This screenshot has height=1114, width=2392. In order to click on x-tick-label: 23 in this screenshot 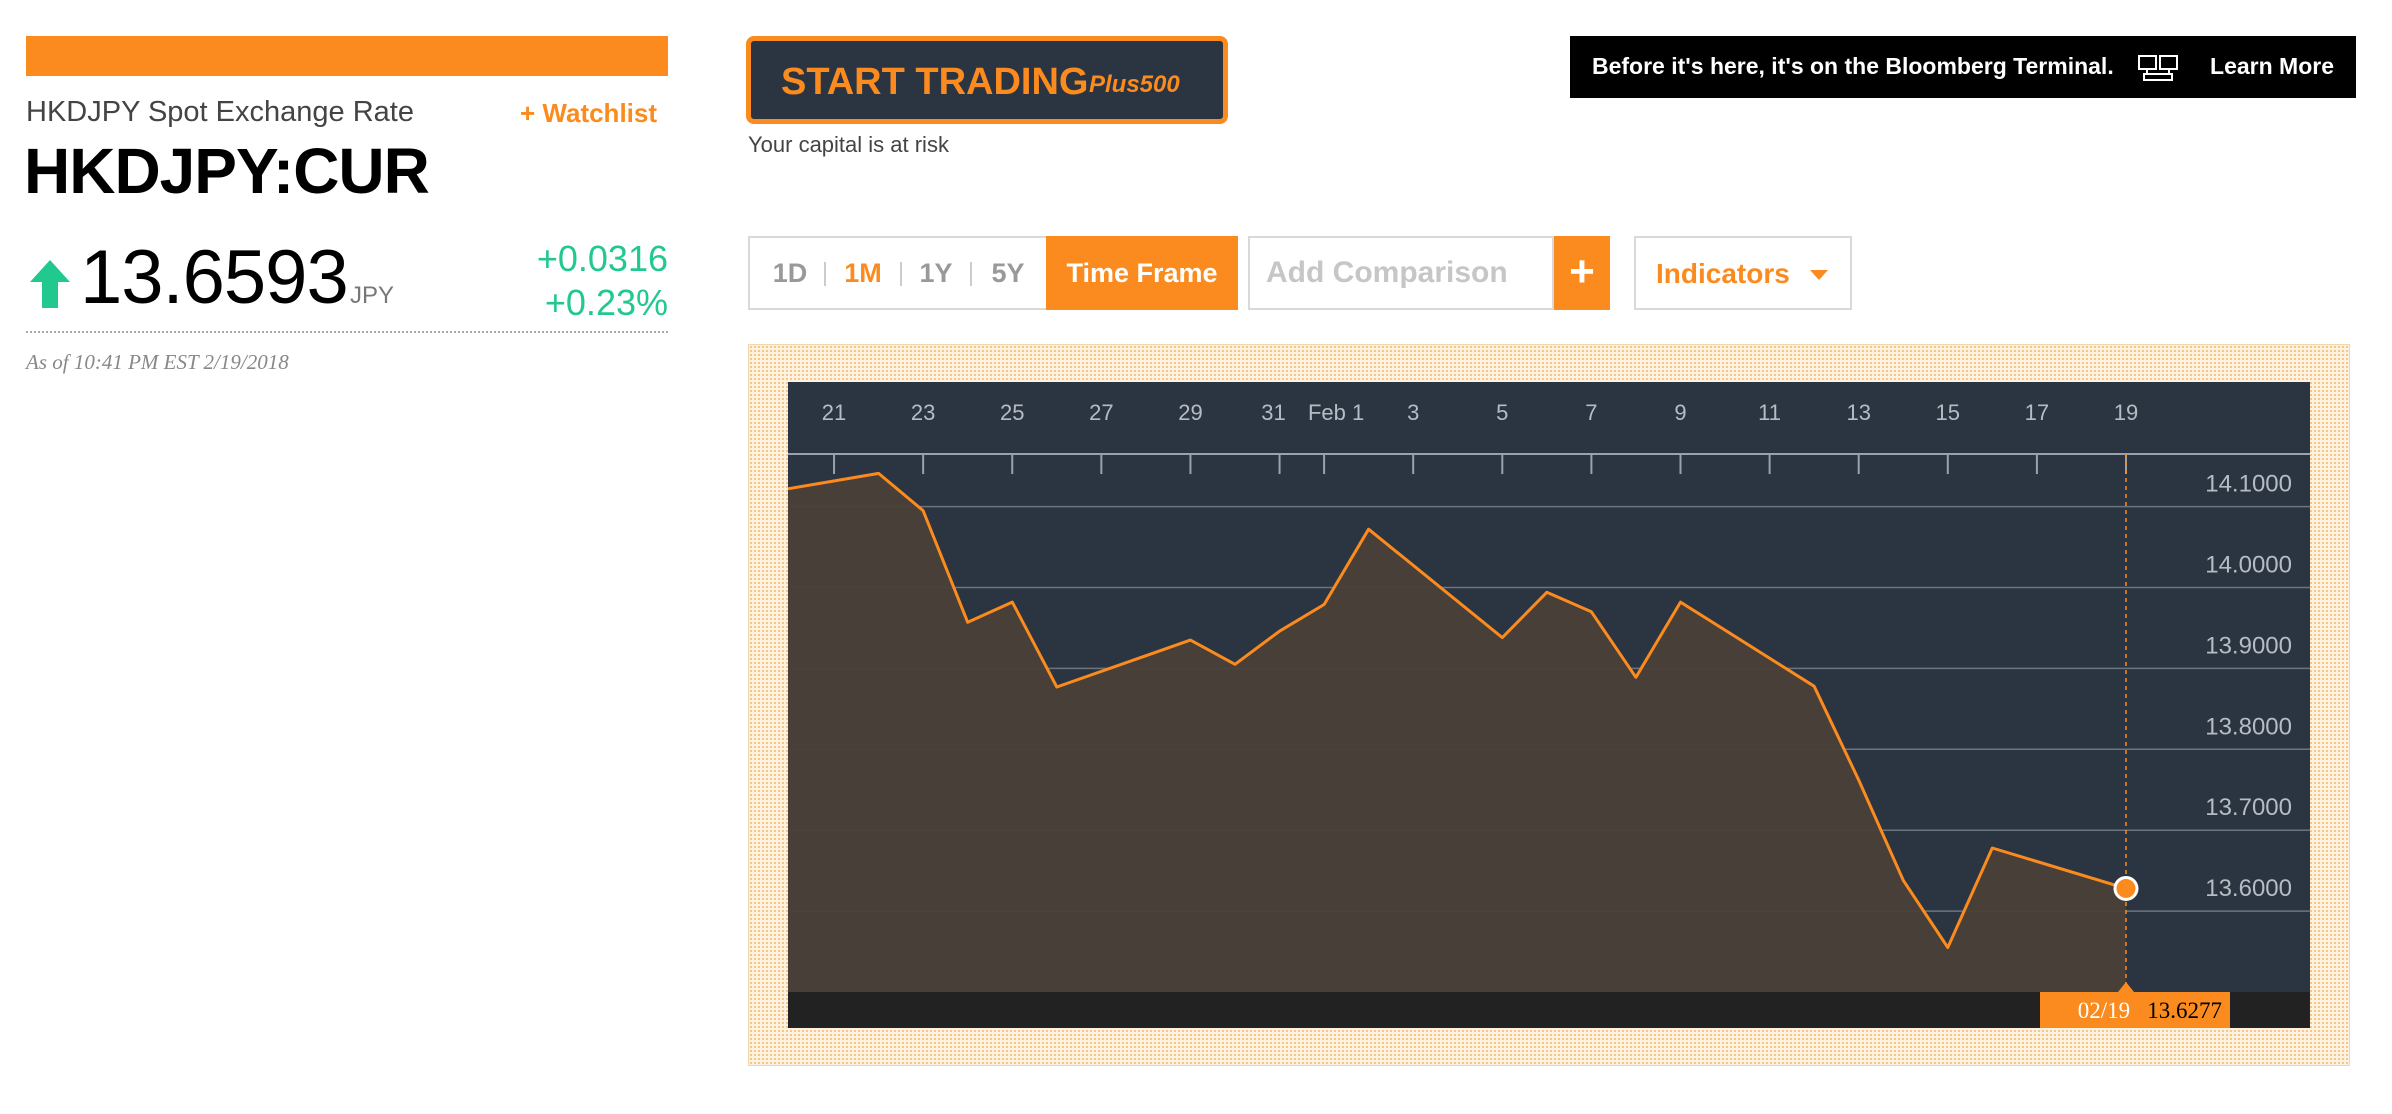, I will do `click(923, 412)`.